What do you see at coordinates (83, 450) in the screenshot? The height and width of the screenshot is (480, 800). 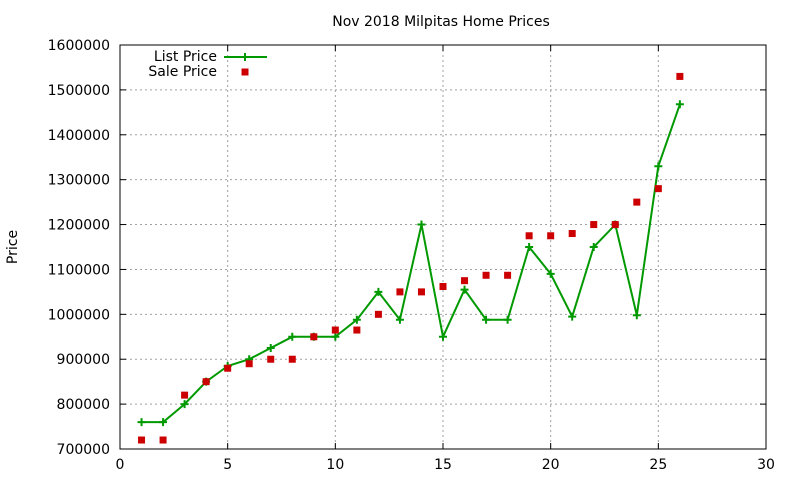 I see `y-tick-label: 700000` at bounding box center [83, 450].